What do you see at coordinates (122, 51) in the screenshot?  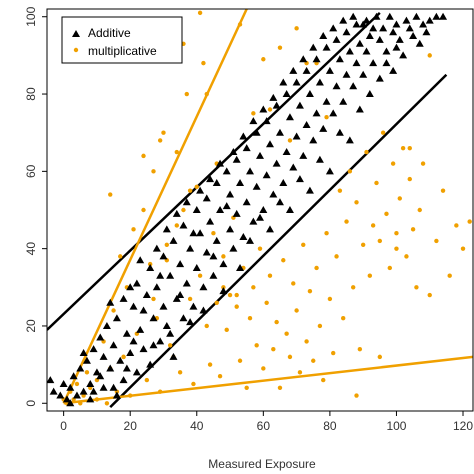 I see `legend-label-multiplicative: multiplicative` at bounding box center [122, 51].